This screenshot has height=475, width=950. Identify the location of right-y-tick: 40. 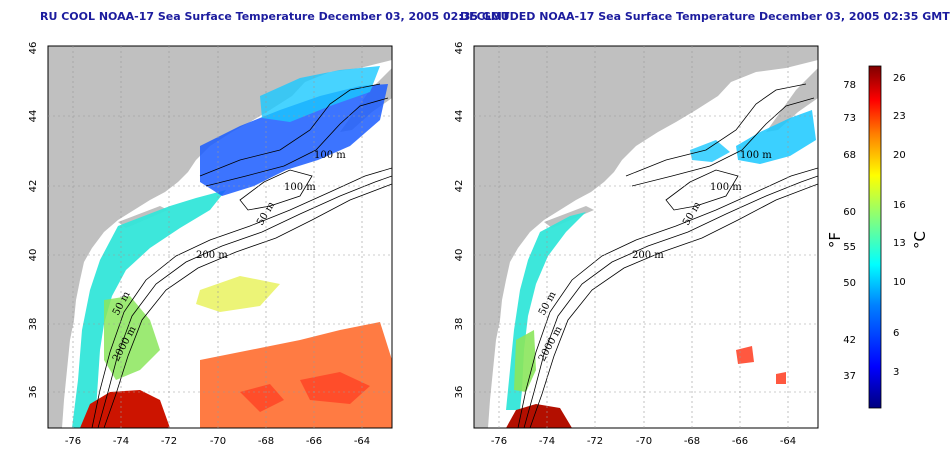
(459, 255).